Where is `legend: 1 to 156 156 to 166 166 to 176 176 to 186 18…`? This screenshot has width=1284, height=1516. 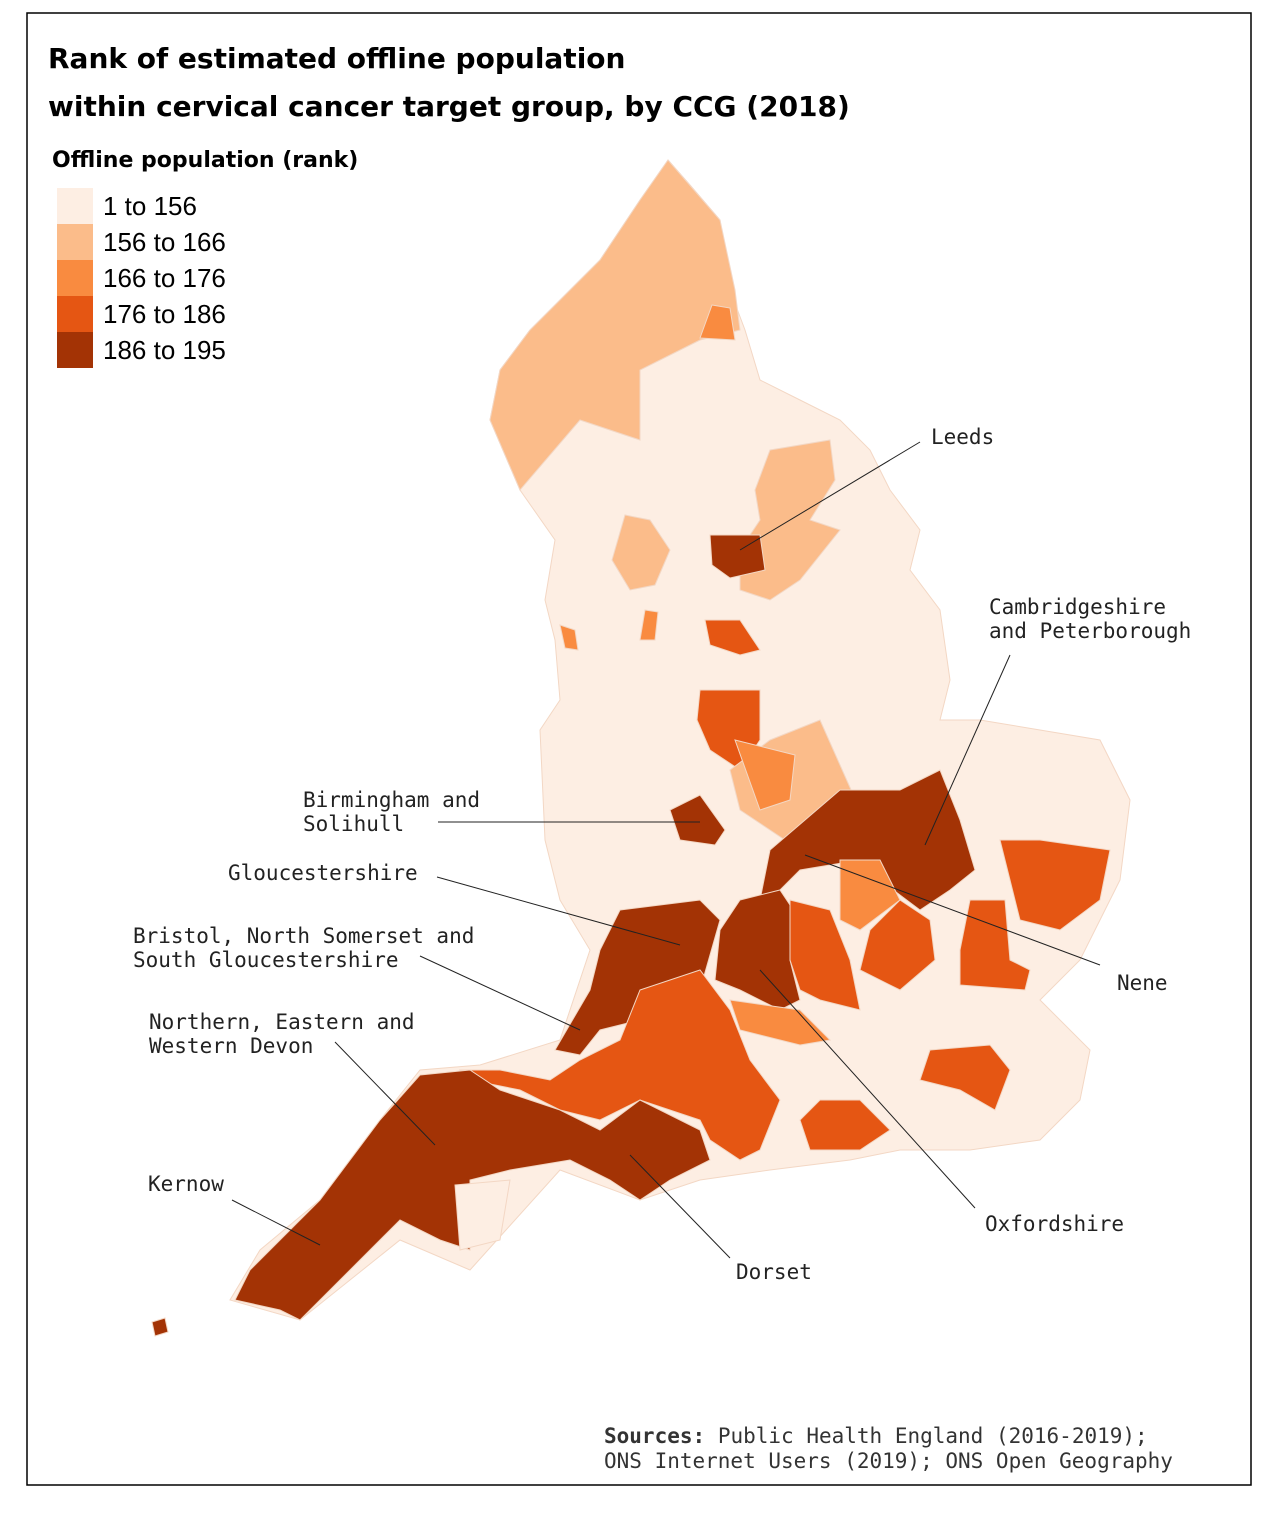 legend: 1 to 156 156 to 166 166 to 176 176 to 186 18… is located at coordinates (141, 278).